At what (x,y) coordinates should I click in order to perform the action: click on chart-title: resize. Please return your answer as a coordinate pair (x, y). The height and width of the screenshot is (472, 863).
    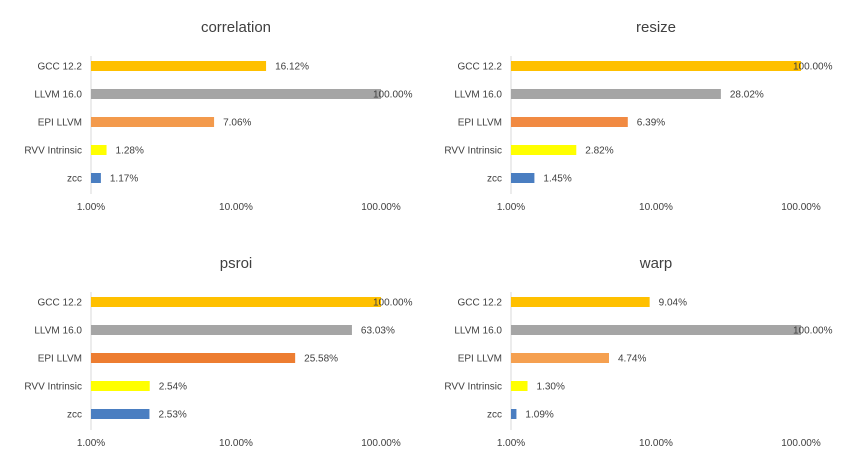
    Looking at the image, I should click on (656, 27).